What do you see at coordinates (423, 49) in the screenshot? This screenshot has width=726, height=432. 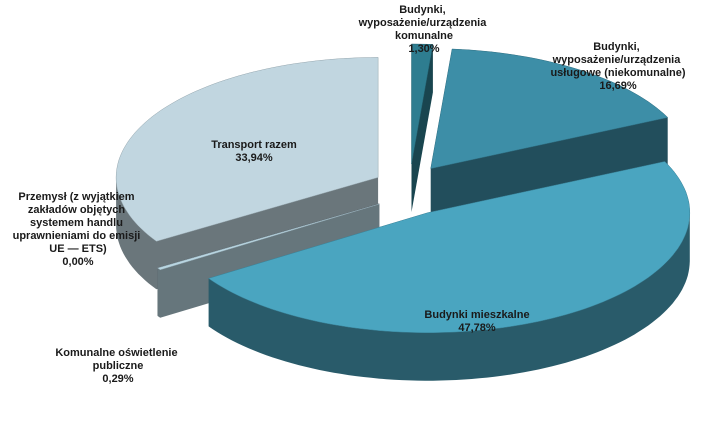 I see `value-label: 1,30%` at bounding box center [423, 49].